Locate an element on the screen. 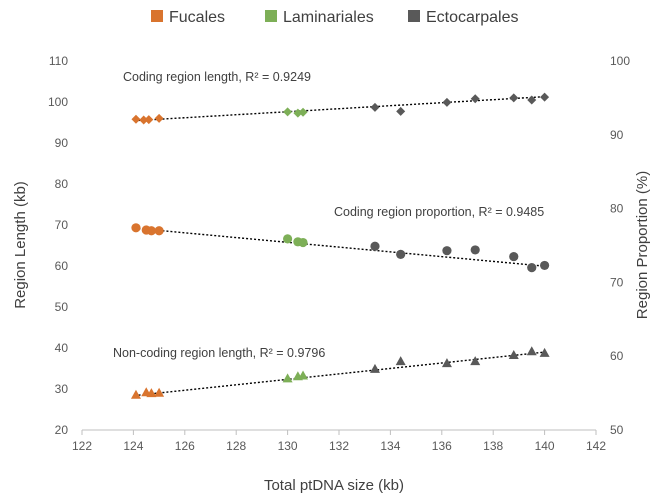 The image size is (651, 496). x-tick-label: 122 is located at coordinates (82, 446).